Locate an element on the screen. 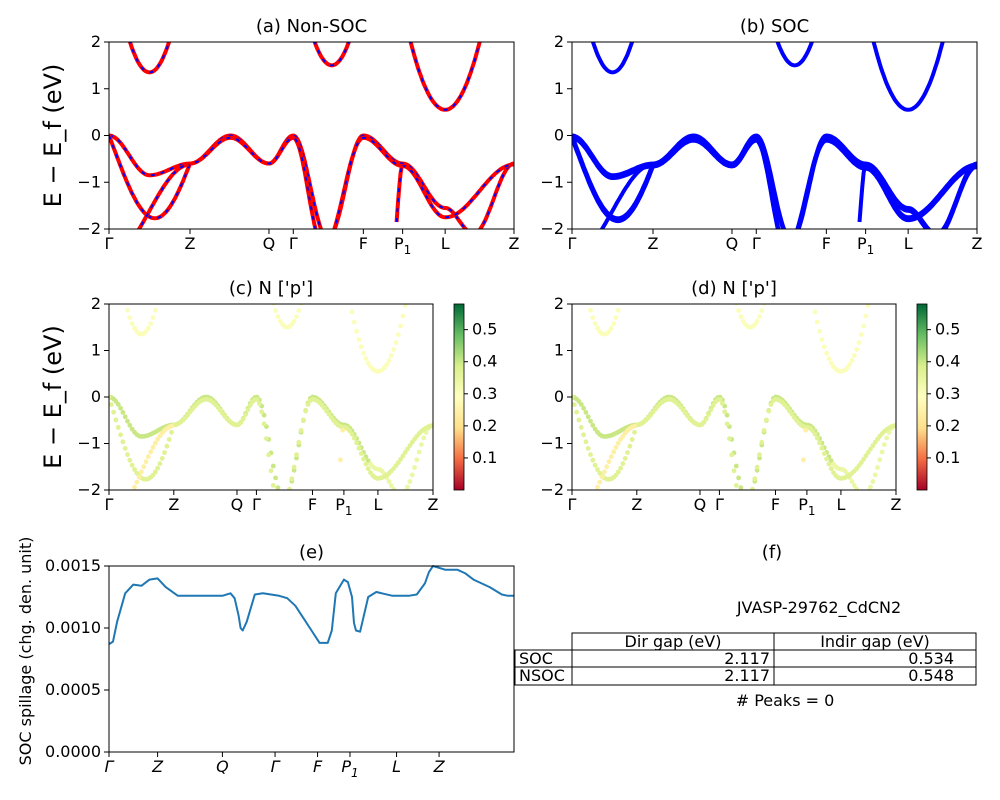 This screenshot has width=1000, height=800. y-tick-label: 0.0015 is located at coordinates (73, 565).